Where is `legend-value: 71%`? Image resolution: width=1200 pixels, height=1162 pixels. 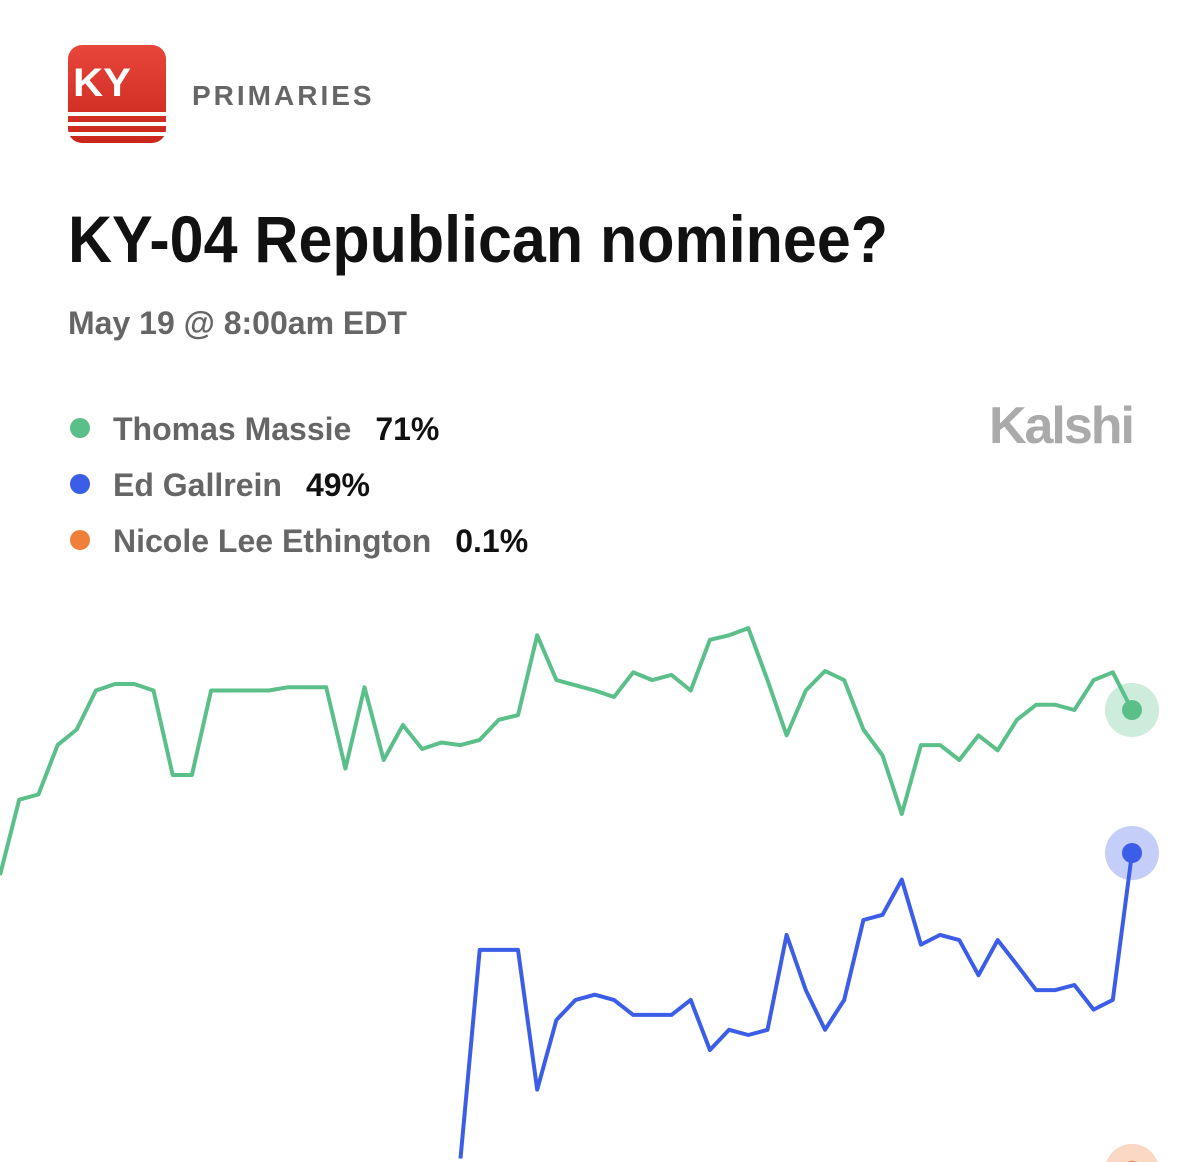 legend-value: 71% is located at coordinates (407, 429).